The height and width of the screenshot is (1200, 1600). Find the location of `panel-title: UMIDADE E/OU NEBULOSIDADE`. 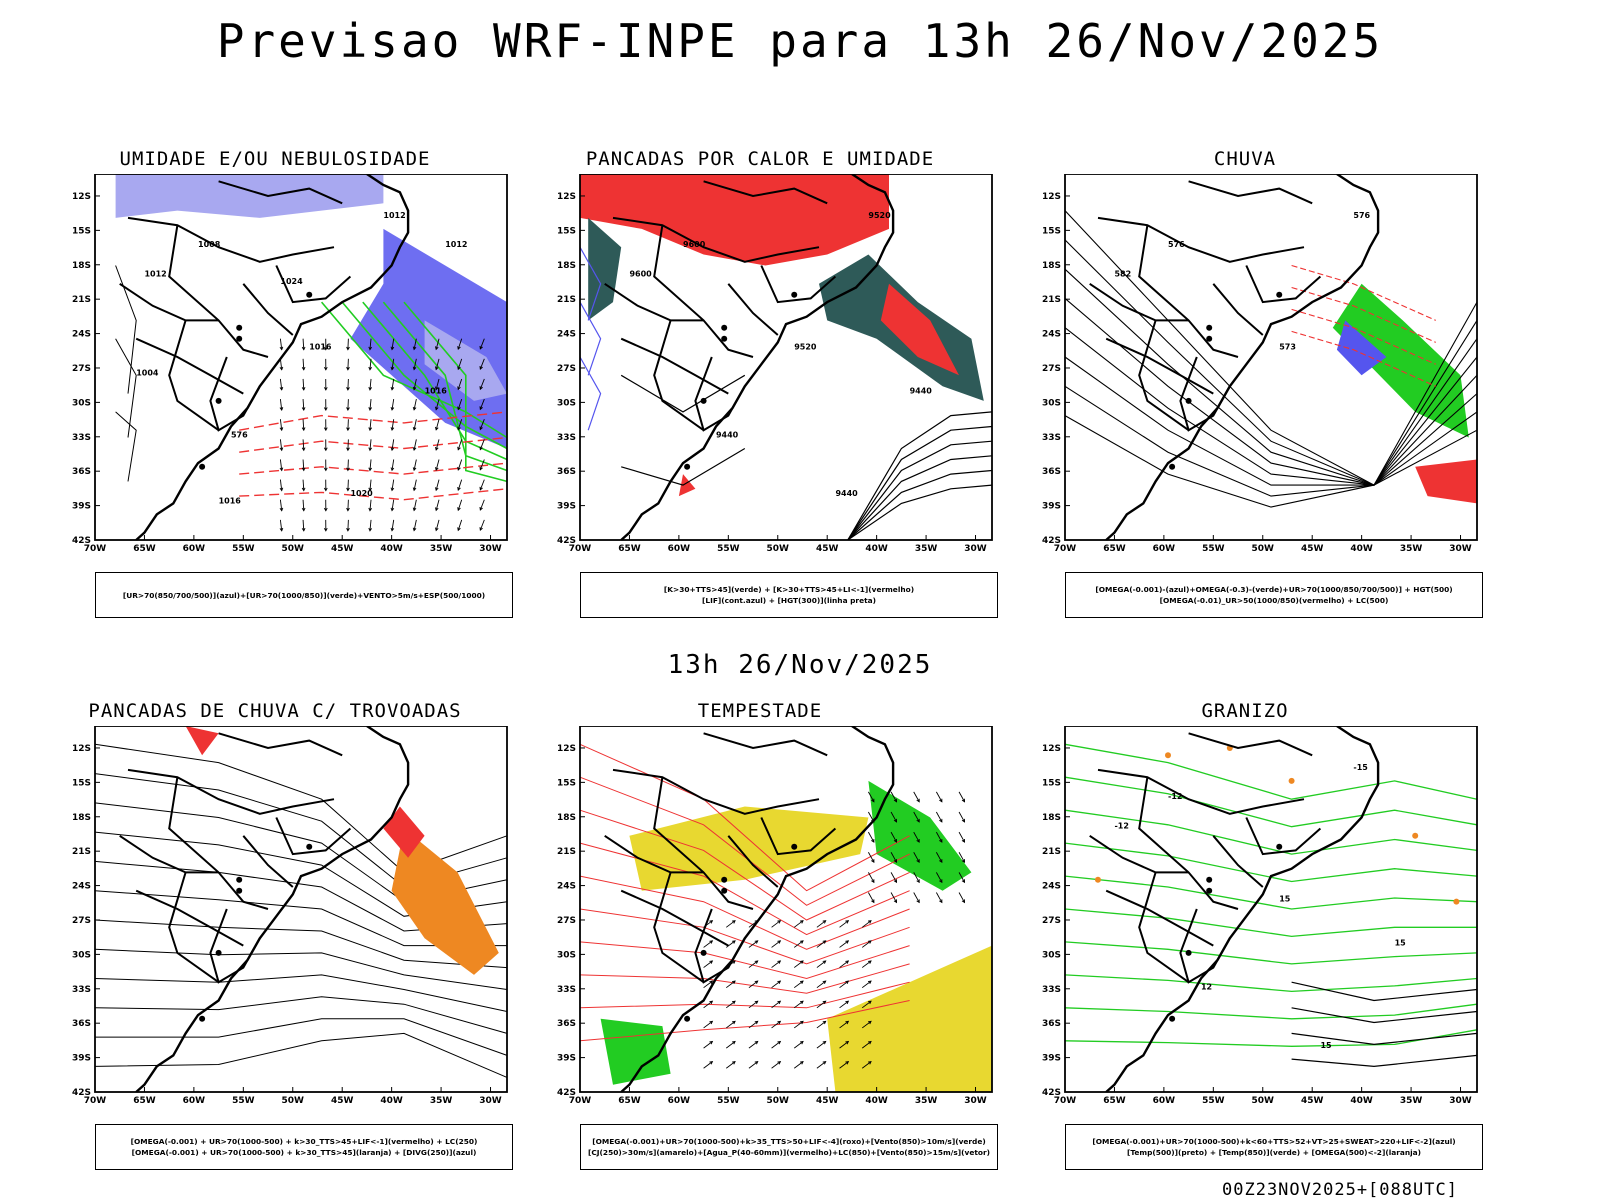

panel-title: UMIDADE E/OU NEBULOSIDADE is located at coordinates (275, 159).